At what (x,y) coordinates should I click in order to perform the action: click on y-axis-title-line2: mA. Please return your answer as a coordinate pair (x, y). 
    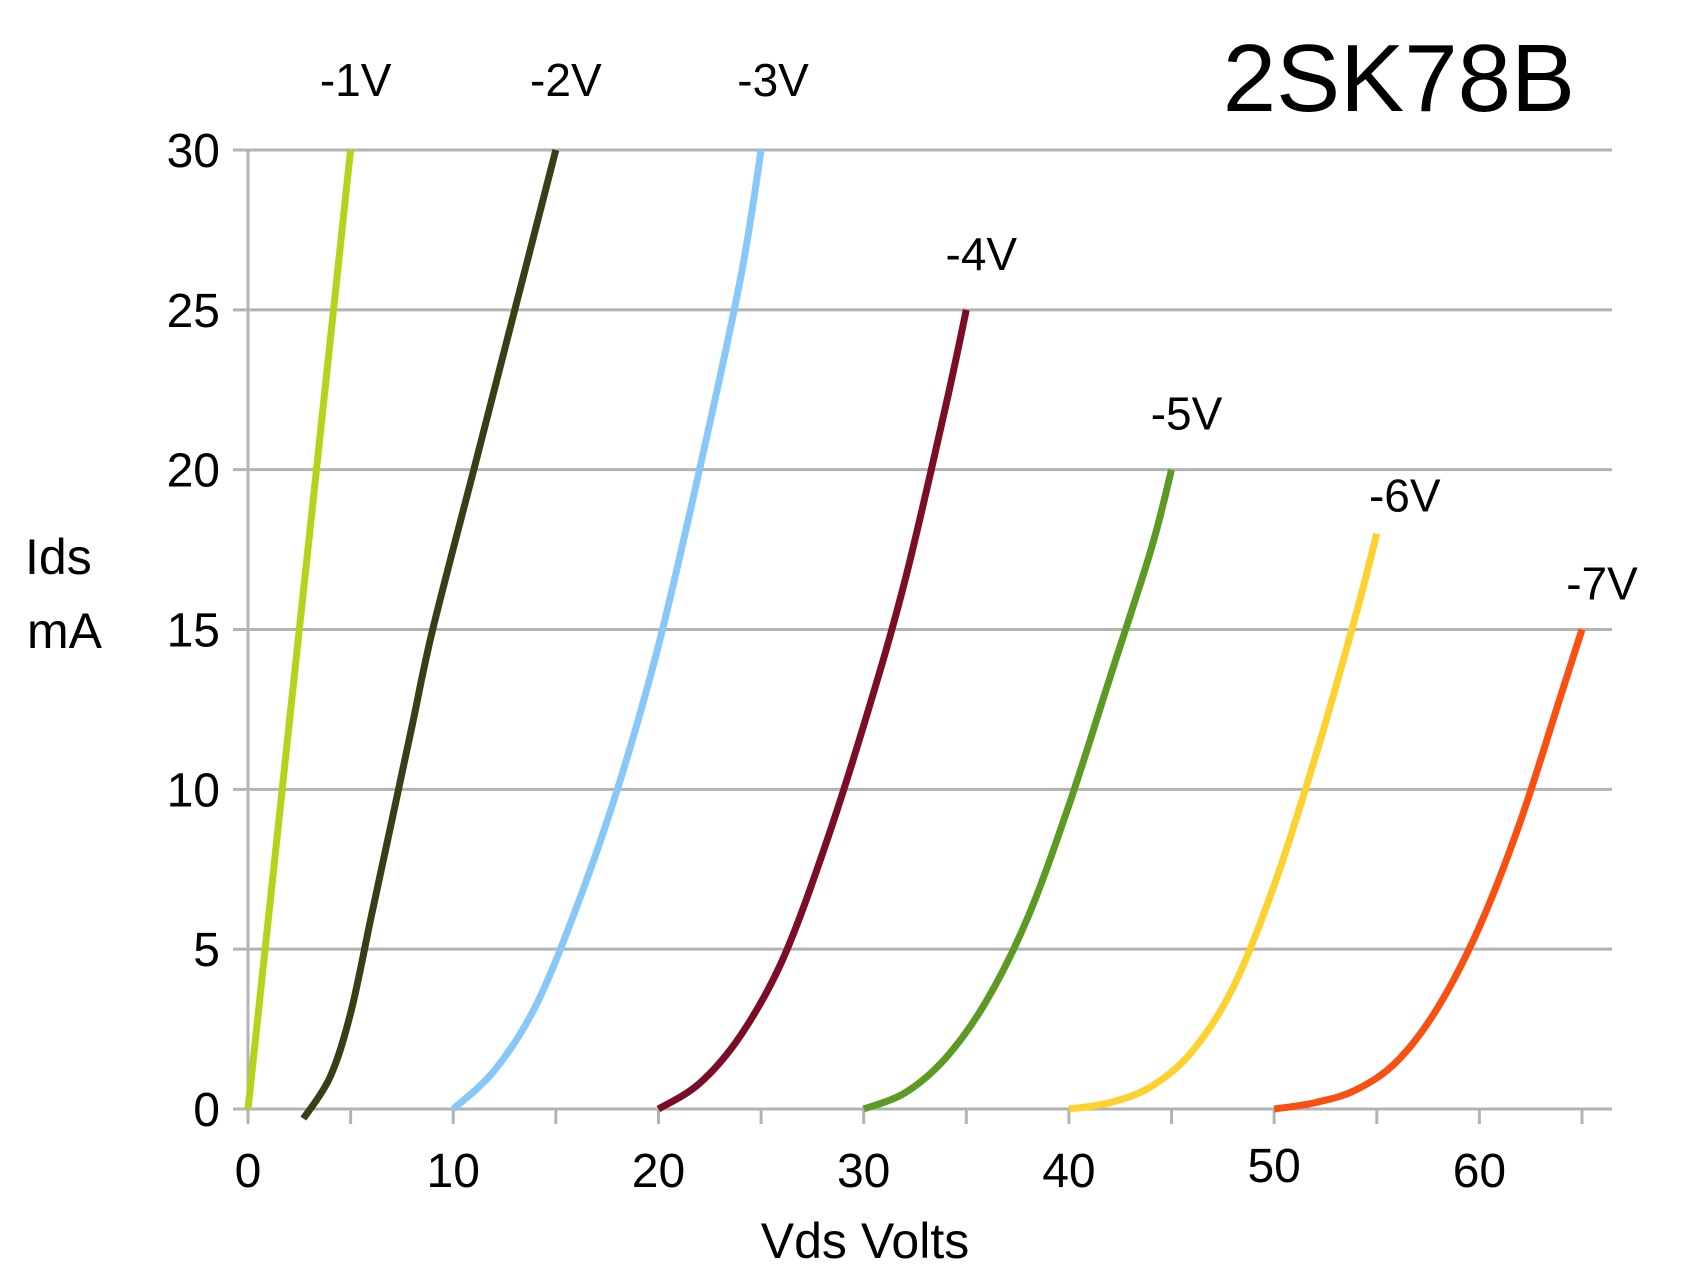
    Looking at the image, I should click on (65, 631).